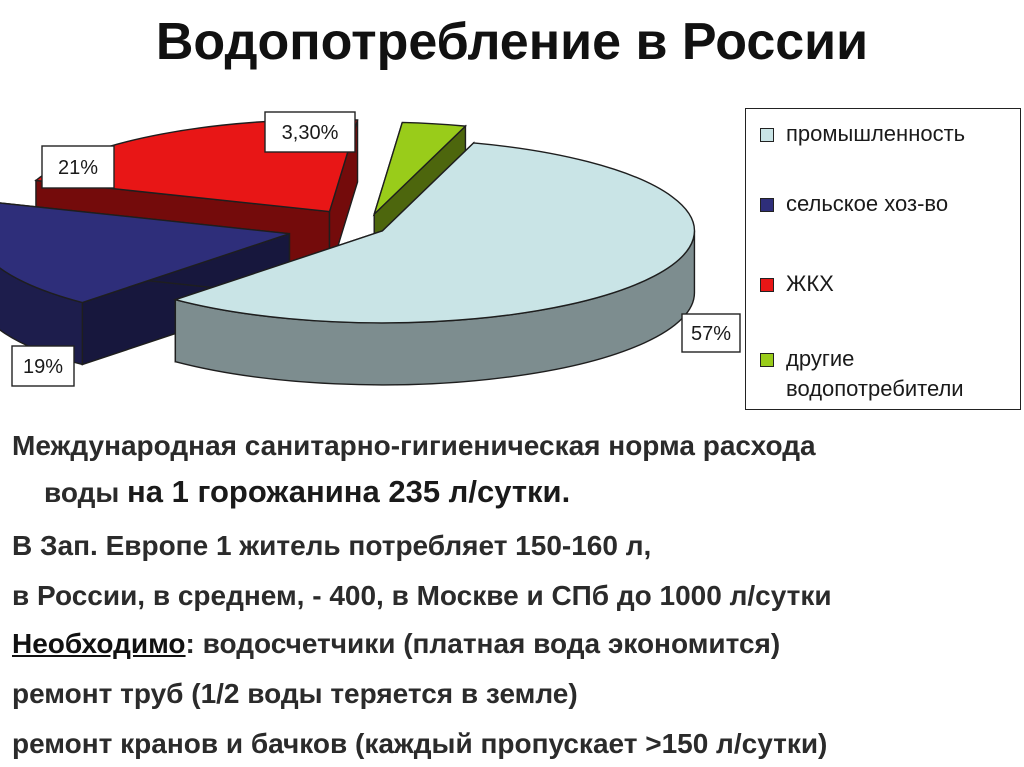 This screenshot has width=1024, height=767. What do you see at coordinates (767, 135) in the screenshot?
I see `legend-swatch-industry` at bounding box center [767, 135].